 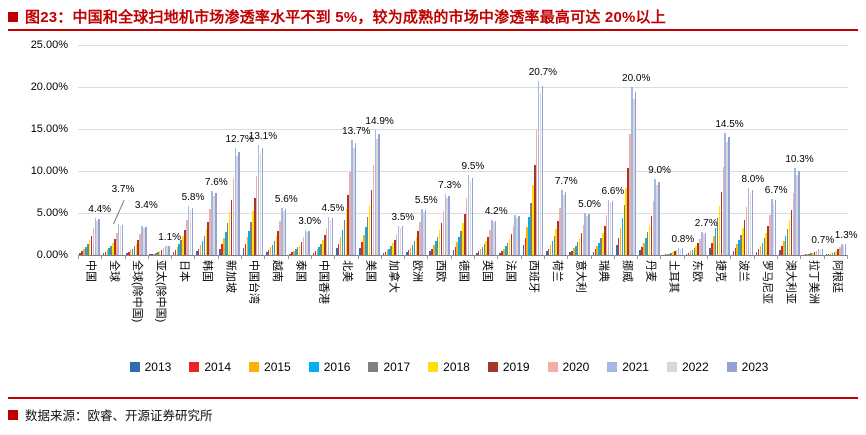 I want to click on bar-group: 0.8%, so click(x=677, y=150).